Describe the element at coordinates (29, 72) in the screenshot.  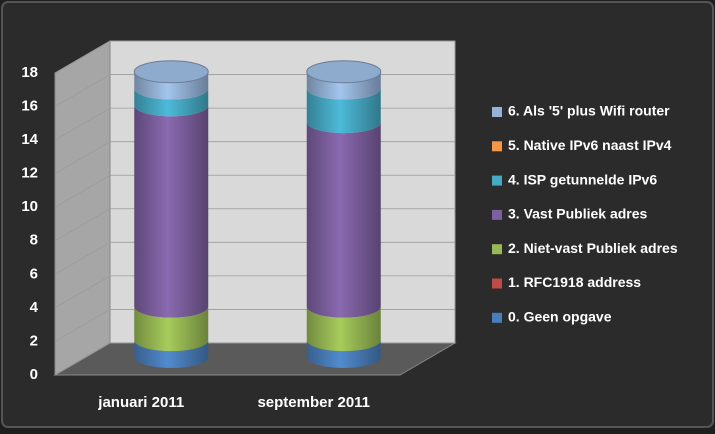
I see `y-tick-label: 18` at that location.